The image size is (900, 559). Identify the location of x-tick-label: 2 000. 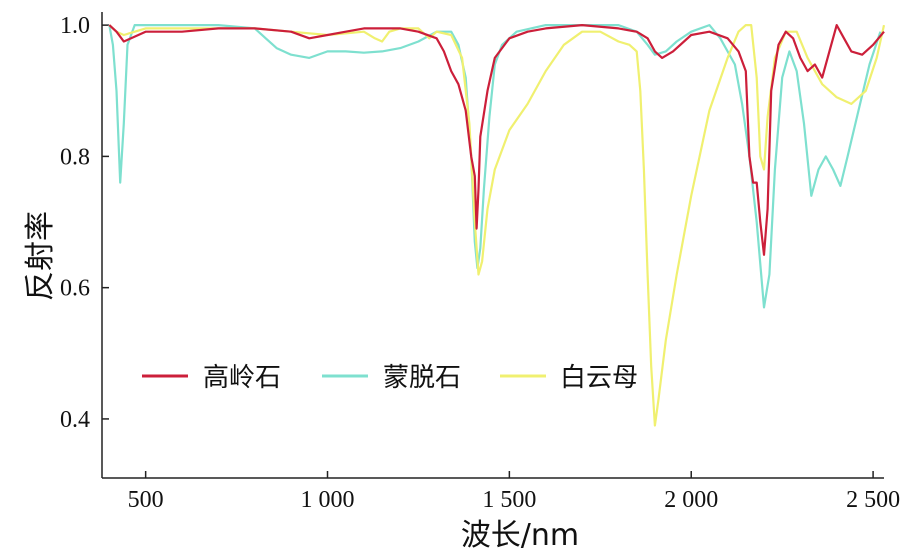
(691, 500).